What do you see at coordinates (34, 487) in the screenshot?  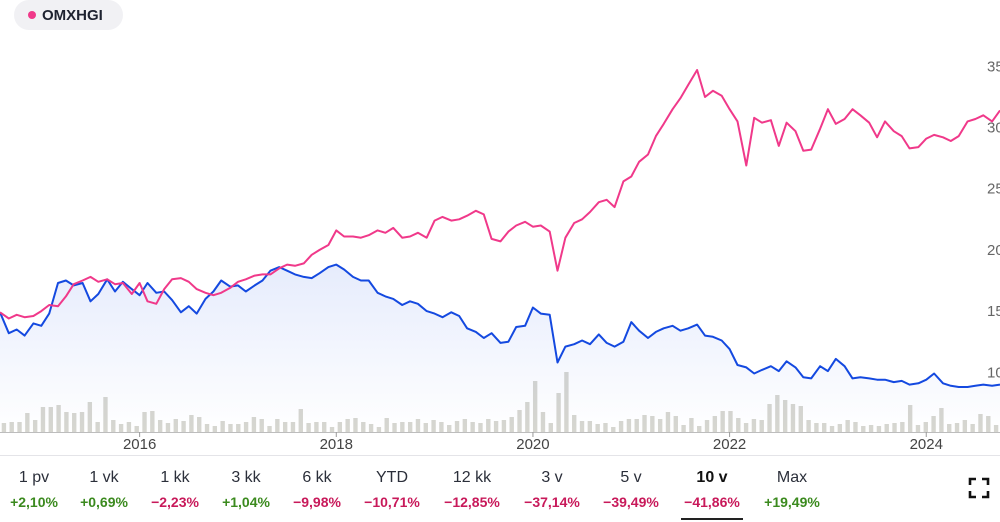 I see `period-1-pv: 1 pv +2,10%` at bounding box center [34, 487].